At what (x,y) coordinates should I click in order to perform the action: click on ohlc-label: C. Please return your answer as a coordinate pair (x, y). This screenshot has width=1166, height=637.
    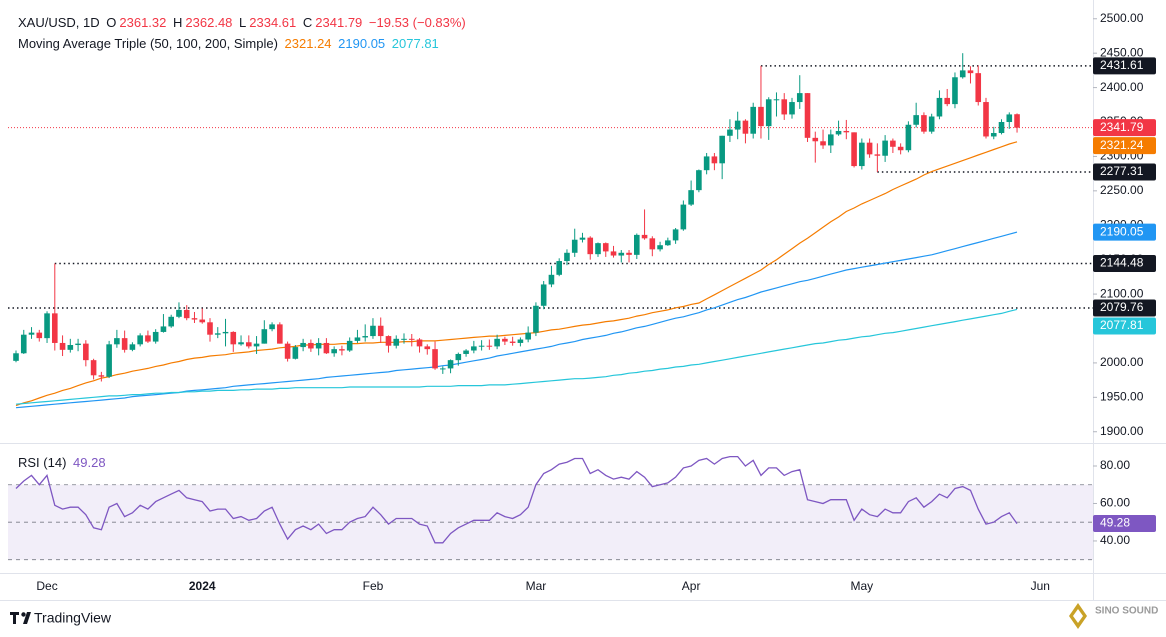
    Looking at the image, I should click on (307, 22).